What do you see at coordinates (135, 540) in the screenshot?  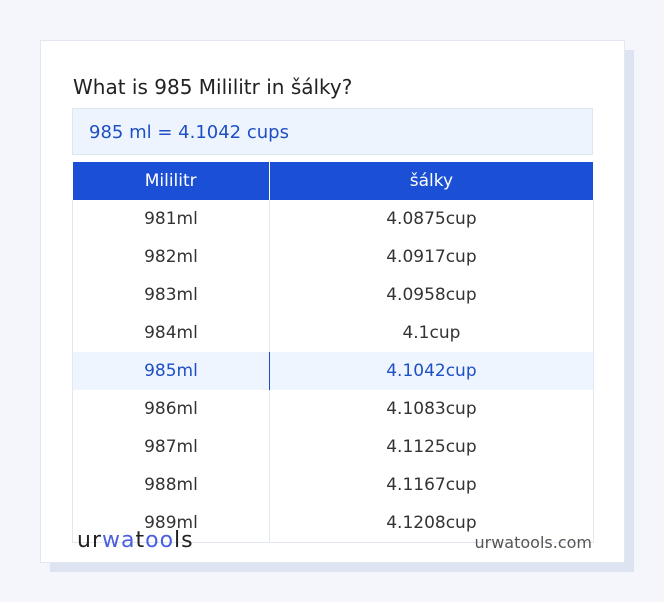 I see `urwatools-logo: urwatools` at bounding box center [135, 540].